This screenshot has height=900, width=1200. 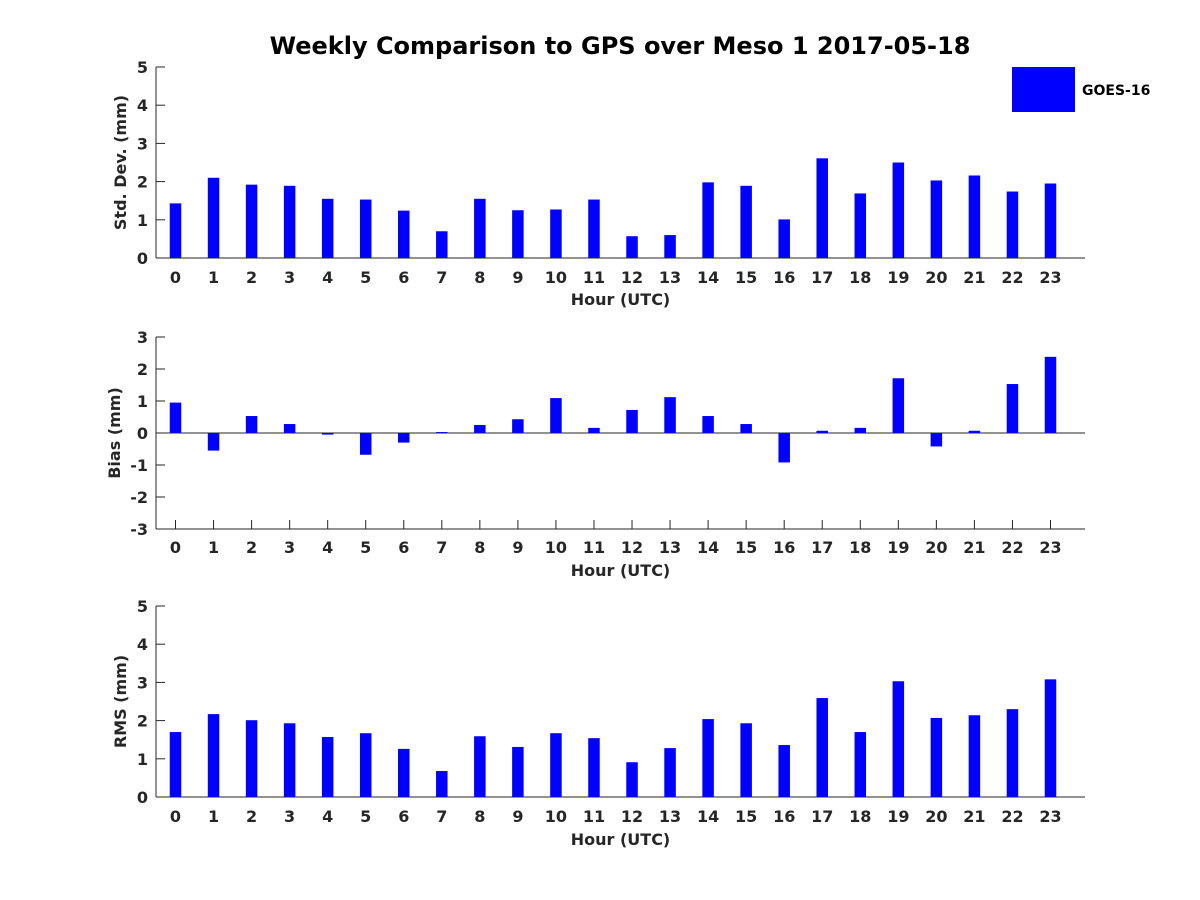 What do you see at coordinates (120, 701) in the screenshot?
I see `y-axis-label: RMS (mm)` at bounding box center [120, 701].